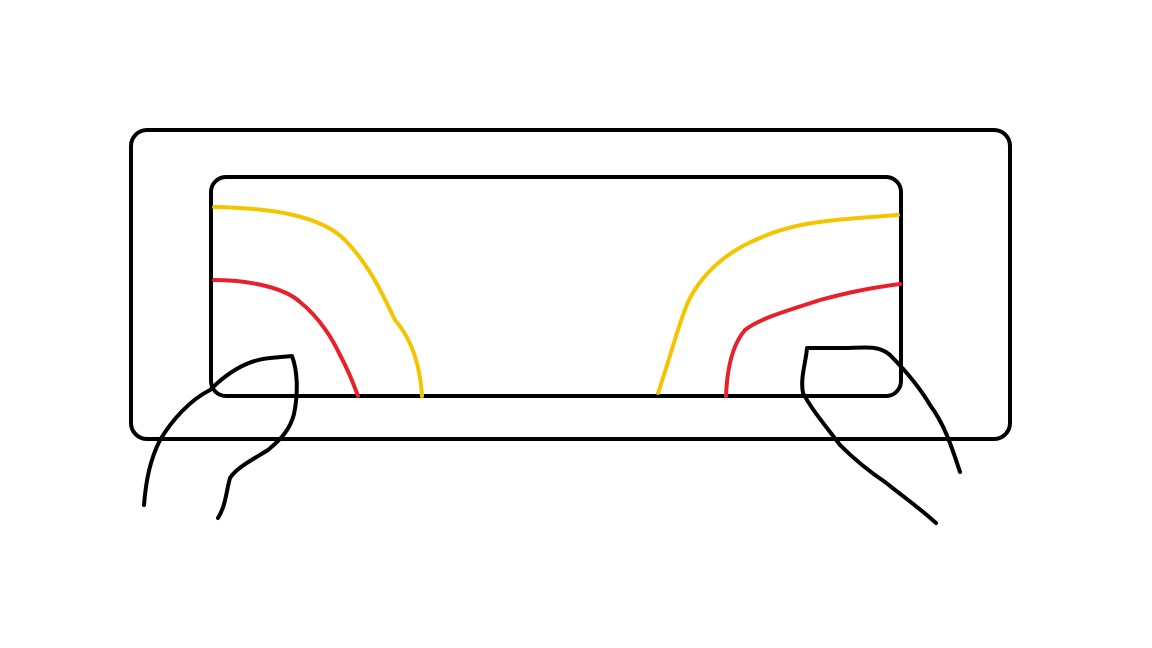 The height and width of the screenshot is (648, 1152). Describe the element at coordinates (813, 340) in the screenshot. I see `right-inner-arc` at that location.